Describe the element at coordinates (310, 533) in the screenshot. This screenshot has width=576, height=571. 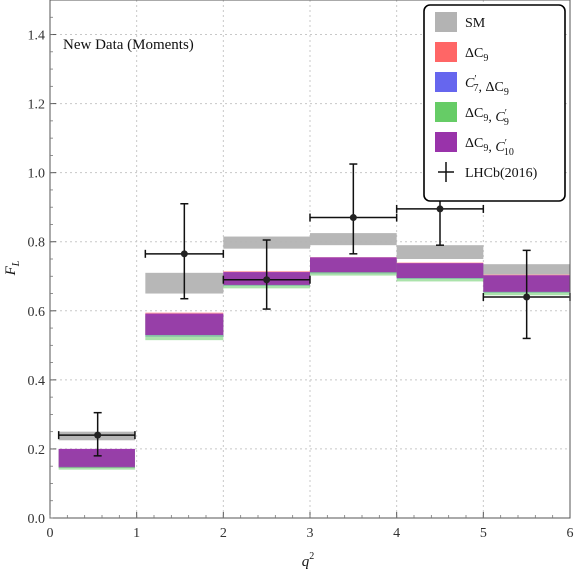
I see `x-tick-label-3: 3` at that location.